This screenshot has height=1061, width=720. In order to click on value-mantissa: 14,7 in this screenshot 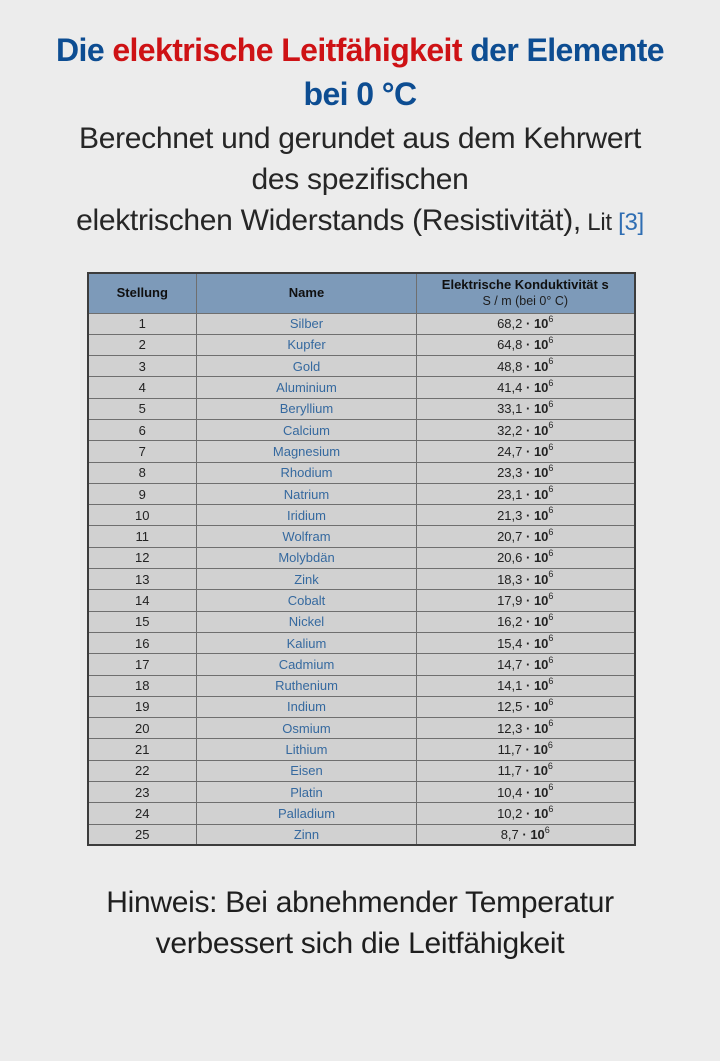, I will do `click(510, 664)`.